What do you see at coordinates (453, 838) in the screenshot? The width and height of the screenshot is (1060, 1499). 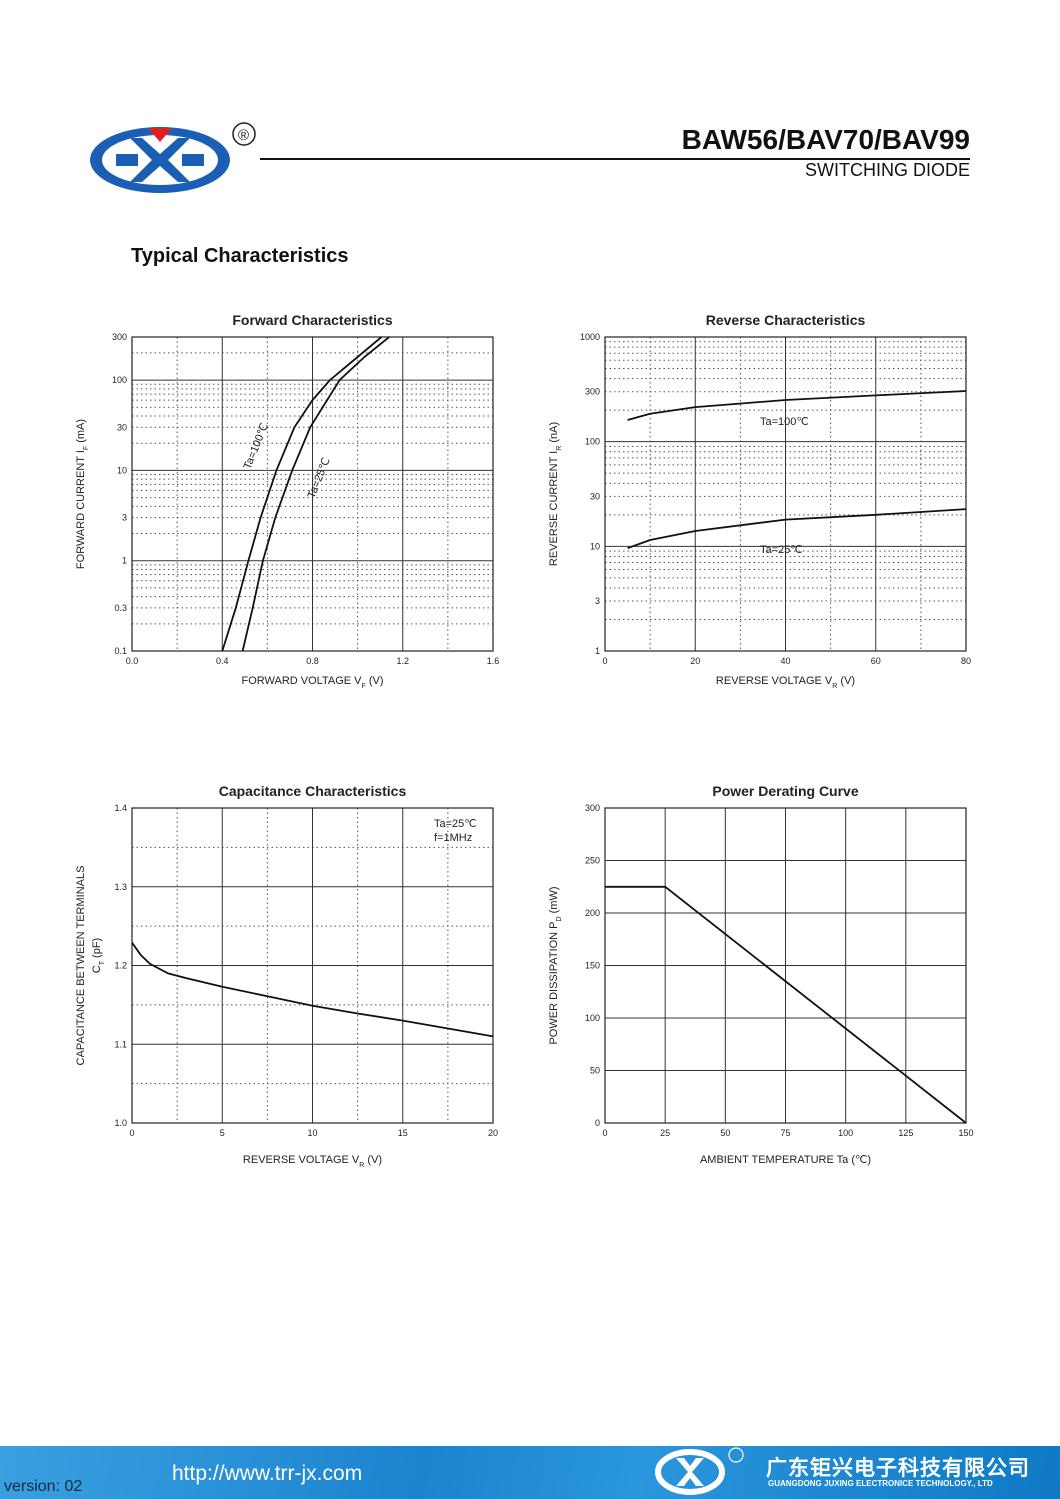 I see `annotation: f=1MHz` at bounding box center [453, 838].